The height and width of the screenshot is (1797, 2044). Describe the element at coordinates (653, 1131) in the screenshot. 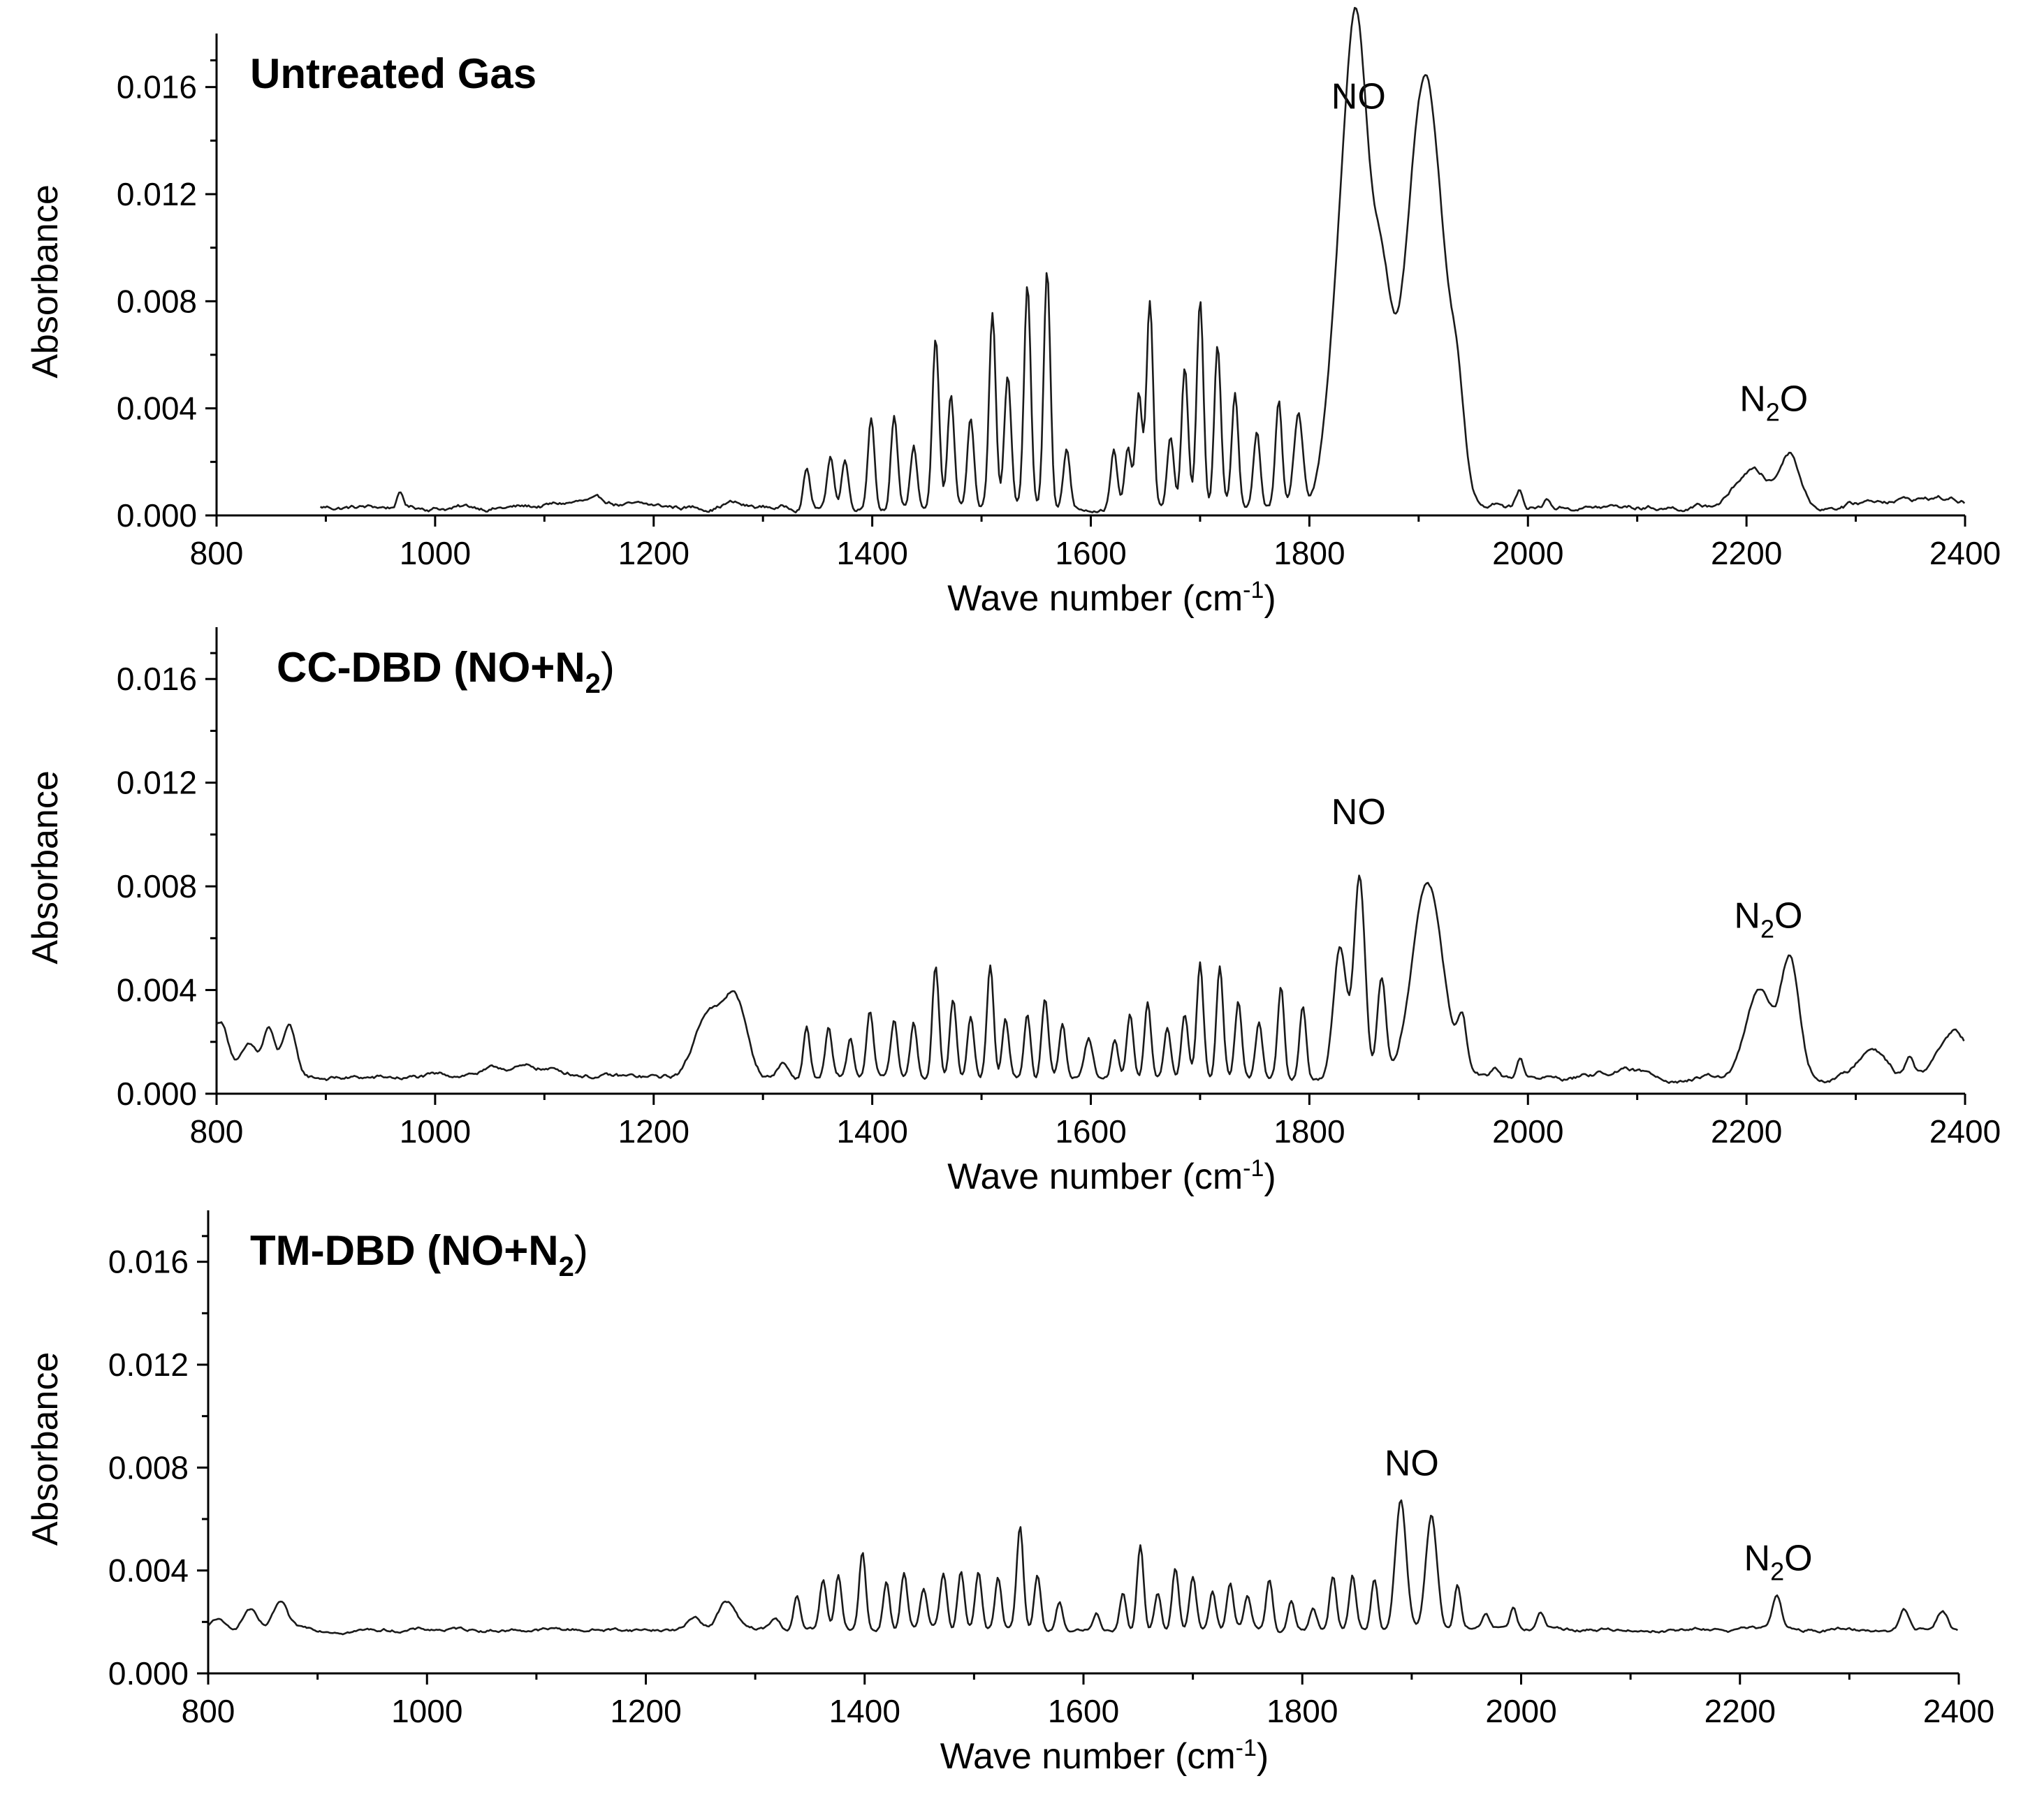

I see `cc-dbd-x-tick-label: 1200` at that location.